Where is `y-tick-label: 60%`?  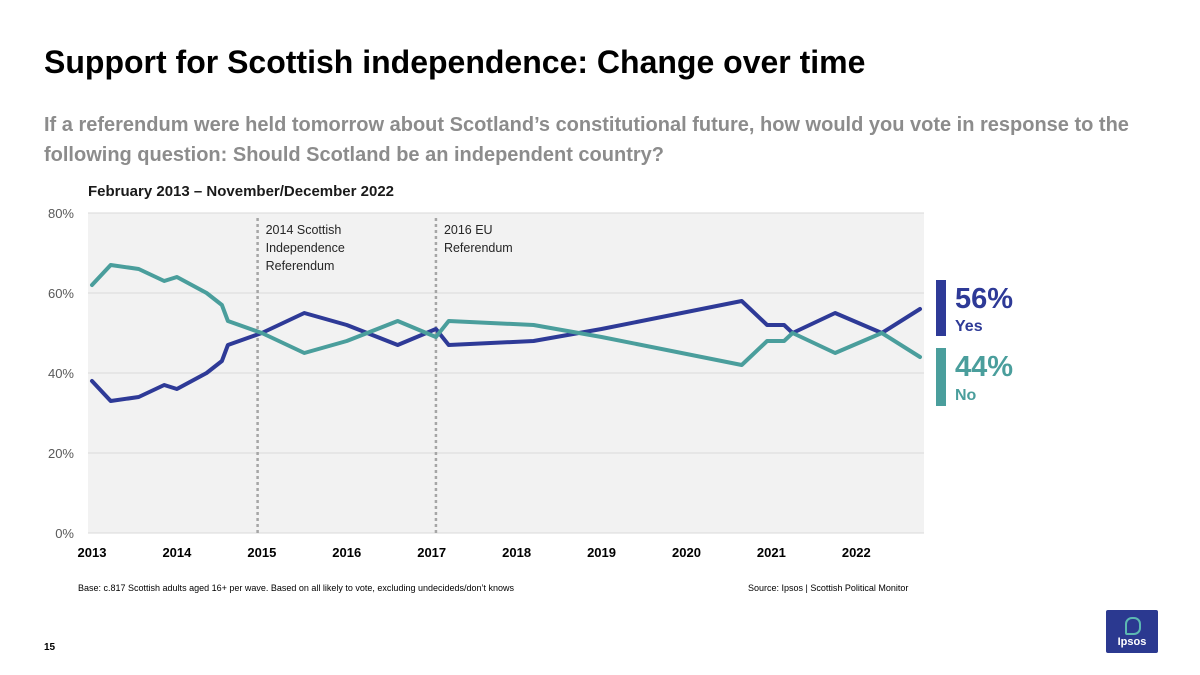
y-tick-label: 60% is located at coordinates (61, 293).